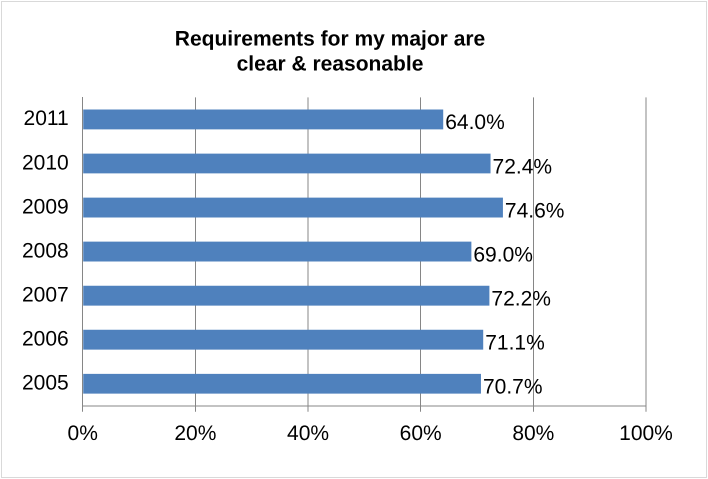 The width and height of the screenshot is (708, 479). Describe the element at coordinates (45, 339) in the screenshot. I see `y-tick-label: 2006` at that location.